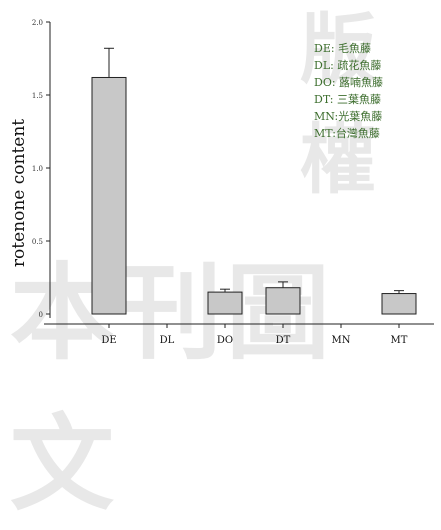 The height and width of the screenshot is (530, 441). Describe the element at coordinates (109, 195) in the screenshot. I see `bar-de` at that location.